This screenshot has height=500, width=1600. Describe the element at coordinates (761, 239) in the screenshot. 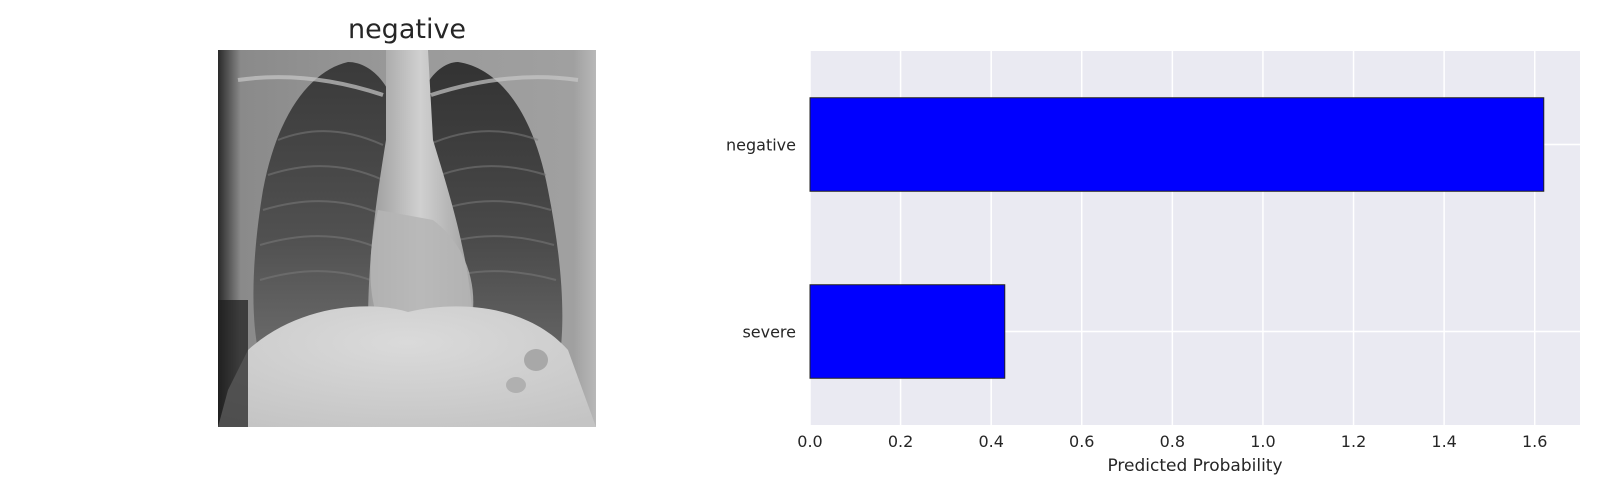

I see `y-tick-labels: negative severe` at that location.